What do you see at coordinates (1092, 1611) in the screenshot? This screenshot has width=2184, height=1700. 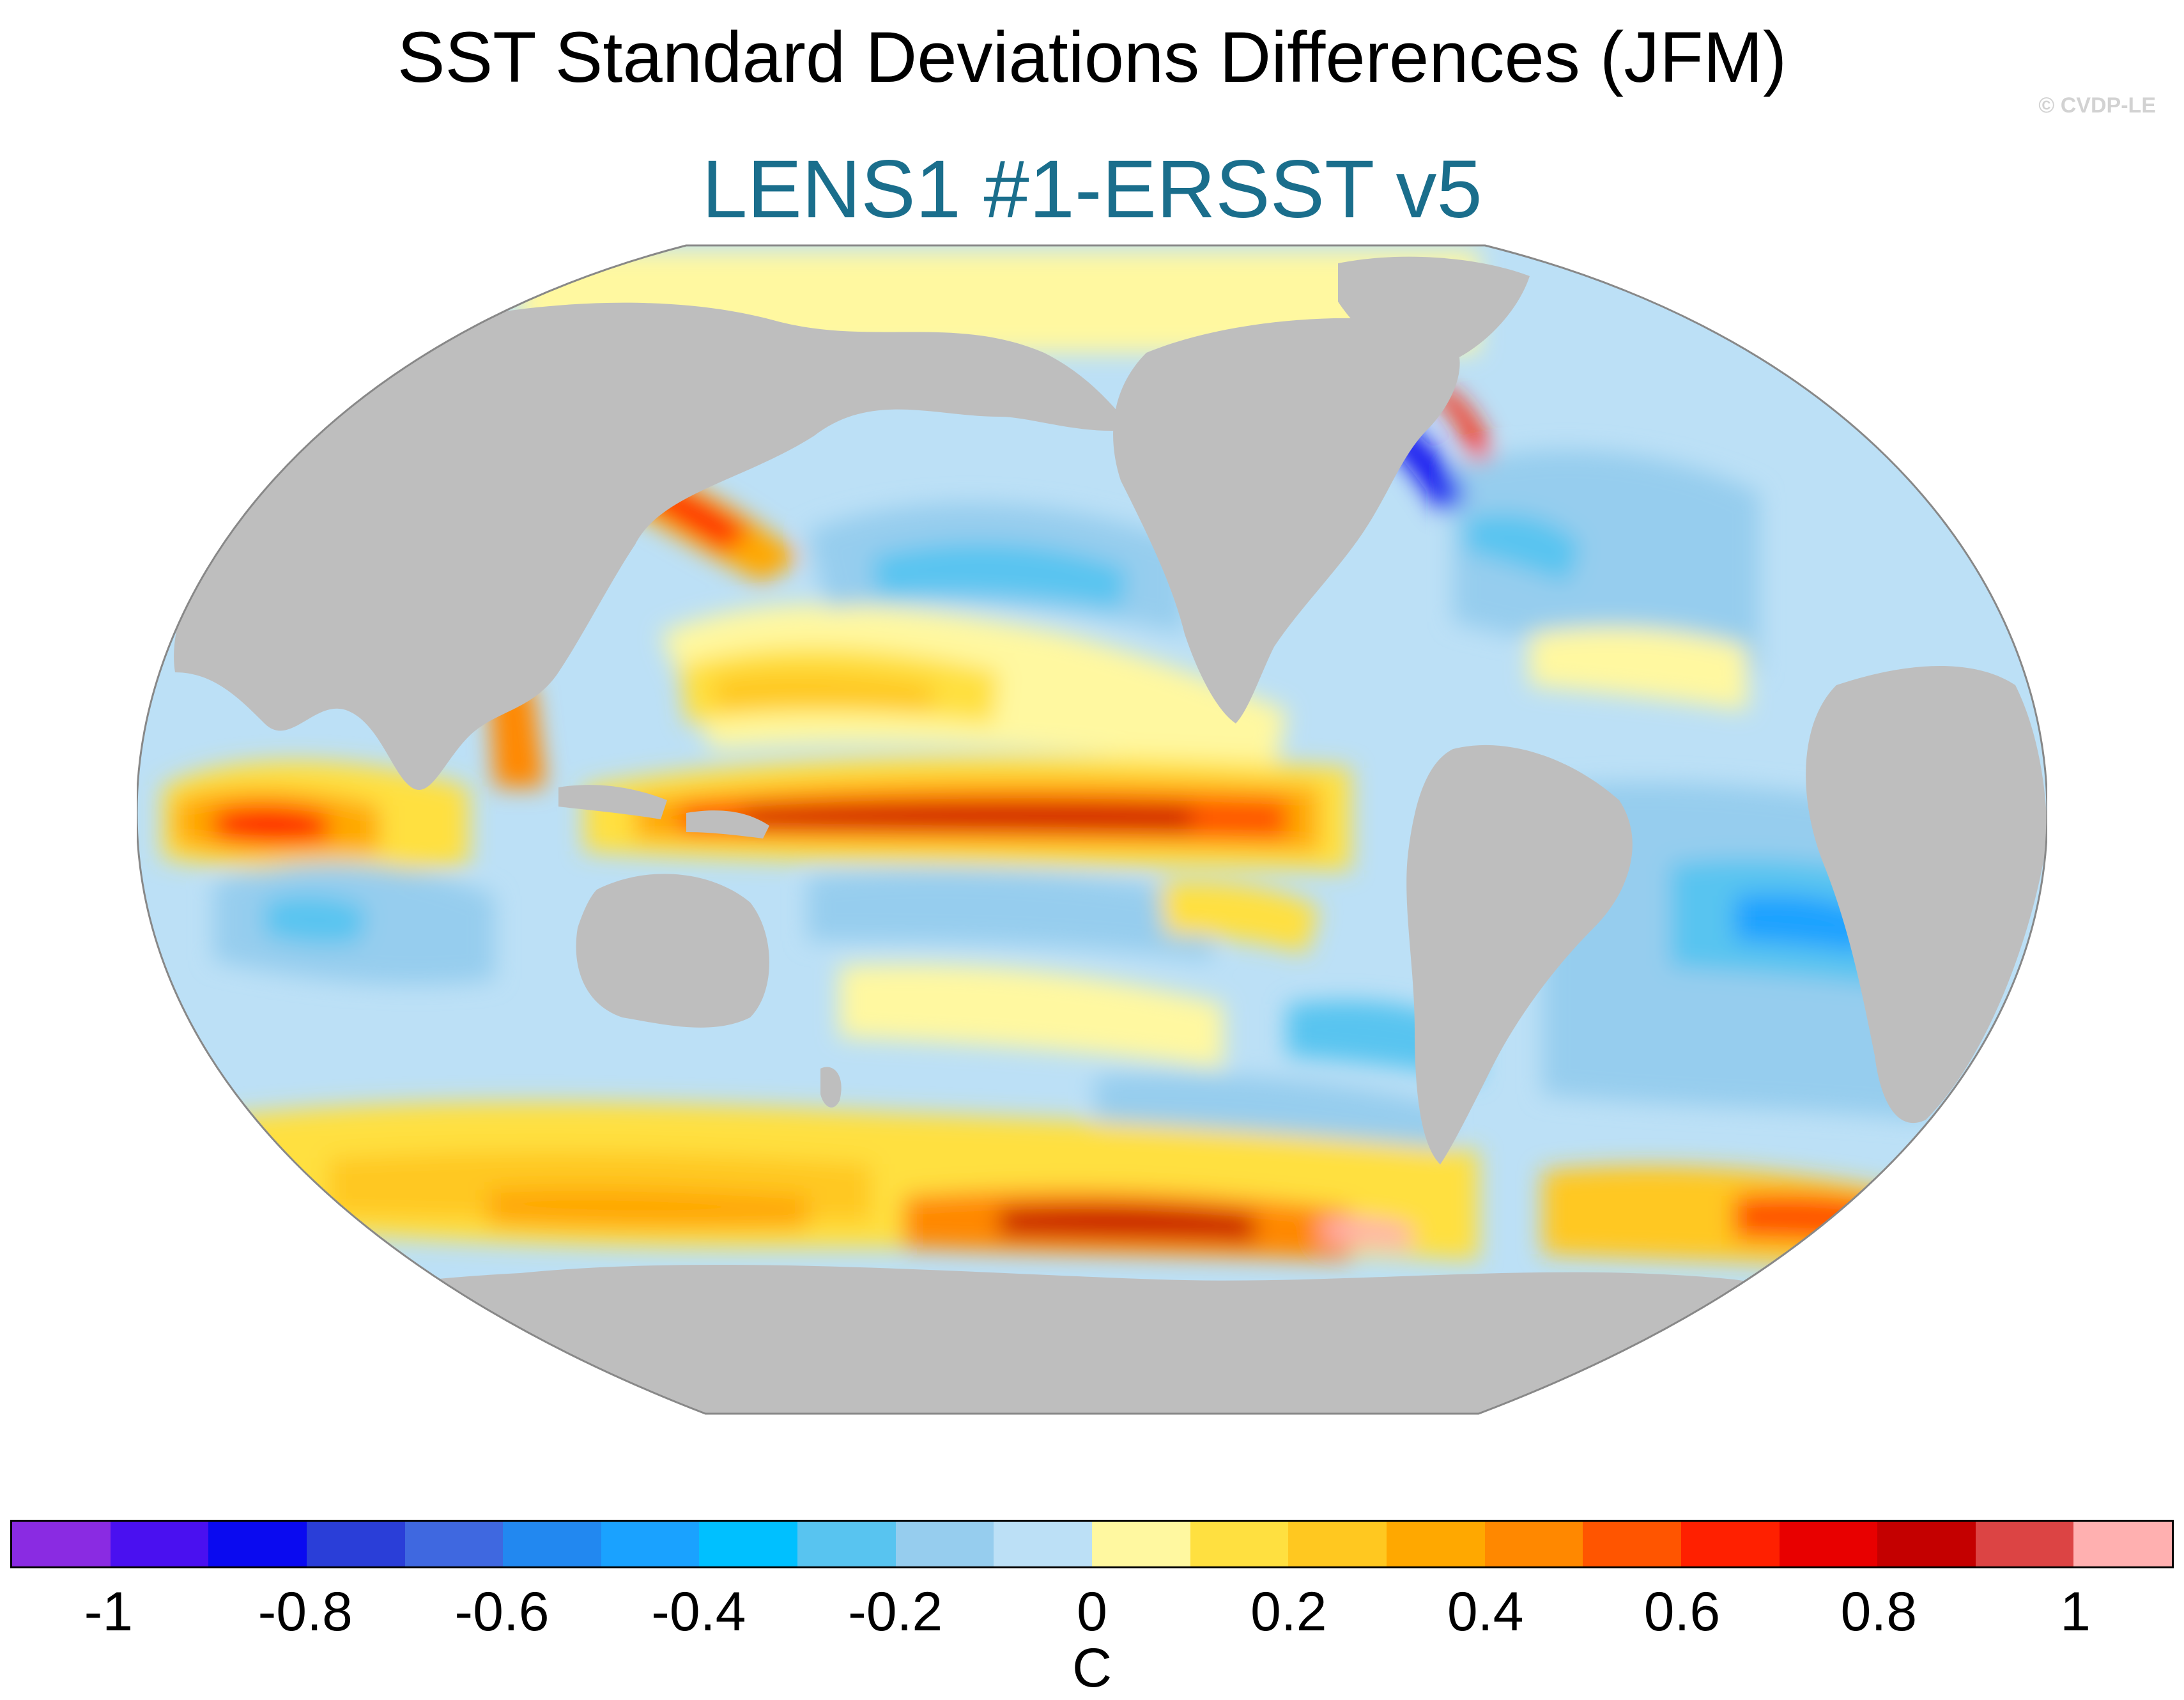 I see `colorbar-tick-label: 0` at bounding box center [1092, 1611].